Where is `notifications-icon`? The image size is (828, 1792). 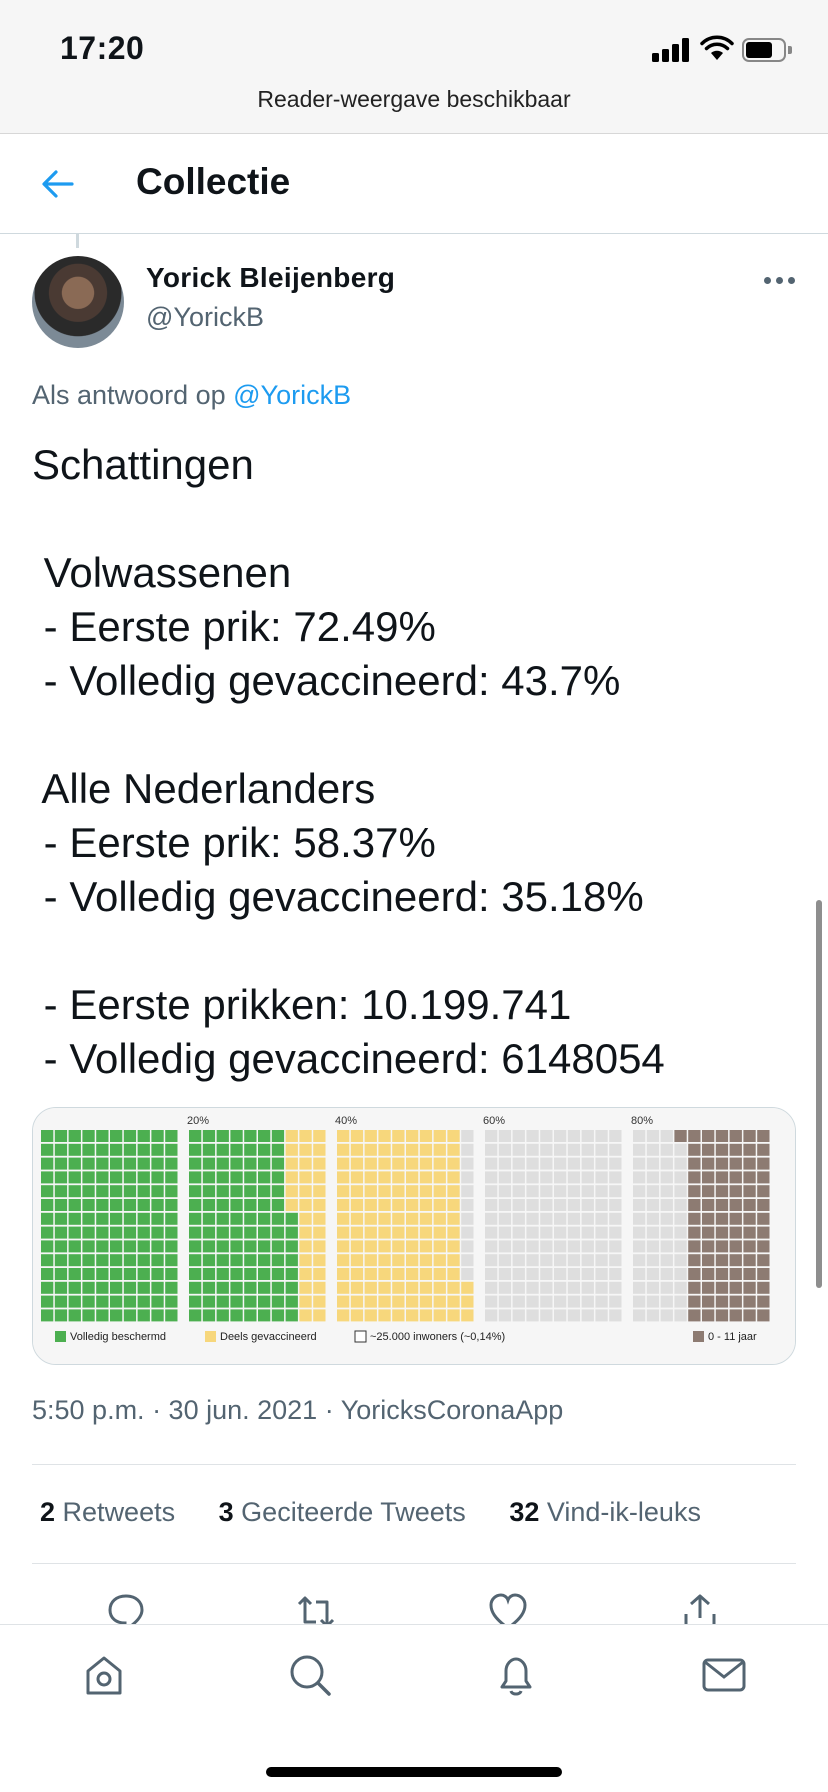
notifications-icon is located at coordinates (516, 1675).